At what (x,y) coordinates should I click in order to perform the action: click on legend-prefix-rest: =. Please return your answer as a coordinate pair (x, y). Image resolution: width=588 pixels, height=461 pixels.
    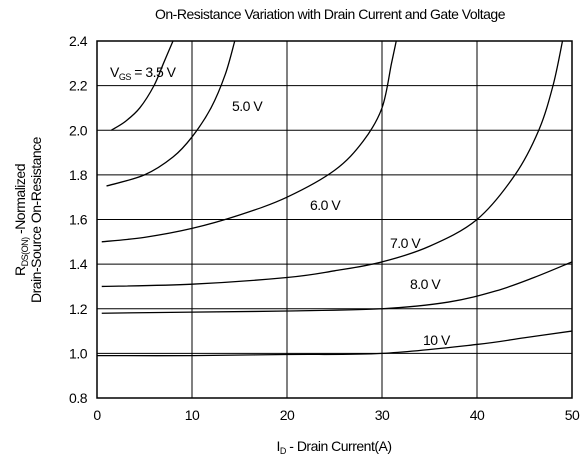
    Looking at the image, I should click on (138, 72).